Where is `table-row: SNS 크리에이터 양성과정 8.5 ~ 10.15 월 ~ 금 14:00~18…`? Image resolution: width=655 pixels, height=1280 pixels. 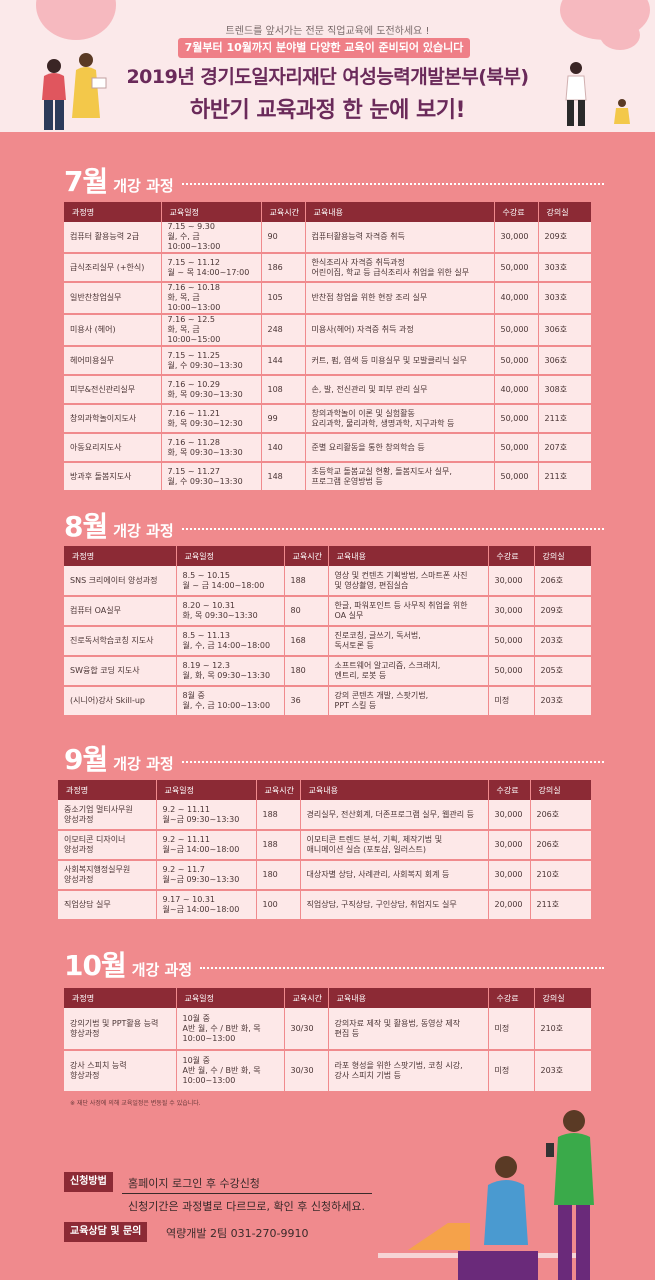
table-row: SNS 크리에이터 양성과정 8.5 ~ 10.15 월 ~ 금 14:00~18… is located at coordinates (327, 581).